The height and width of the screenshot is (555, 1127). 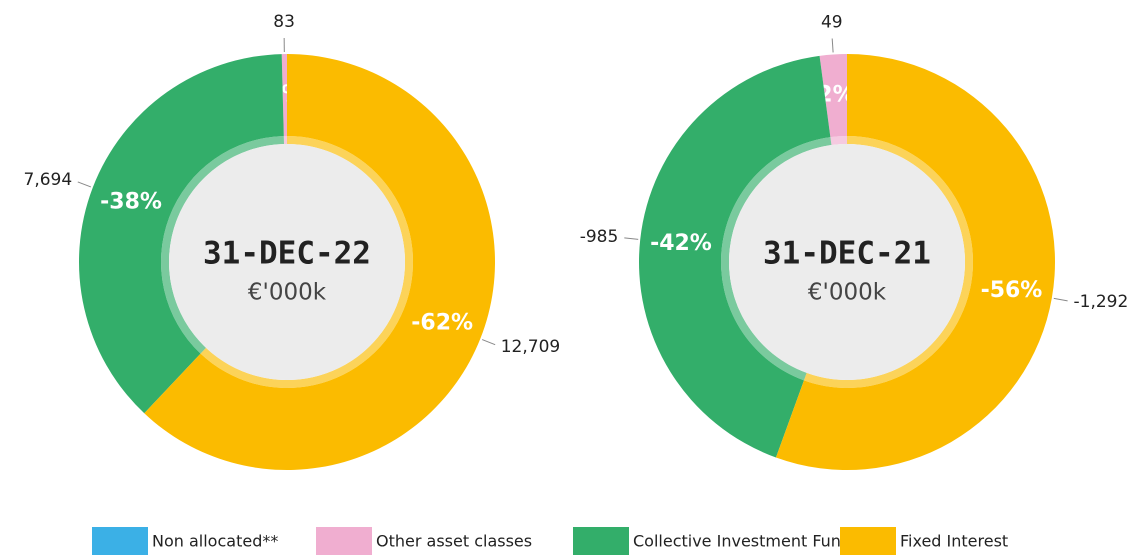 What do you see at coordinates (284, 22) in the screenshot?
I see `value-label: 83` at bounding box center [284, 22].